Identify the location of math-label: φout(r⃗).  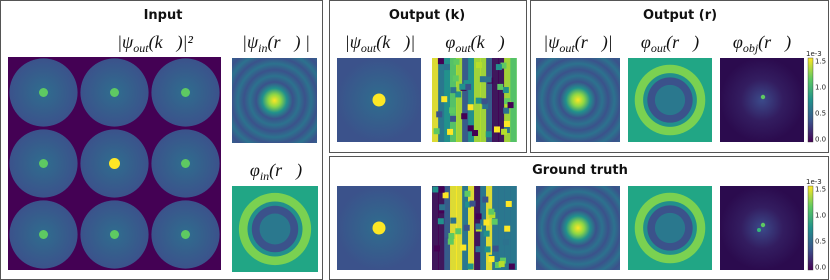
(670, 43).